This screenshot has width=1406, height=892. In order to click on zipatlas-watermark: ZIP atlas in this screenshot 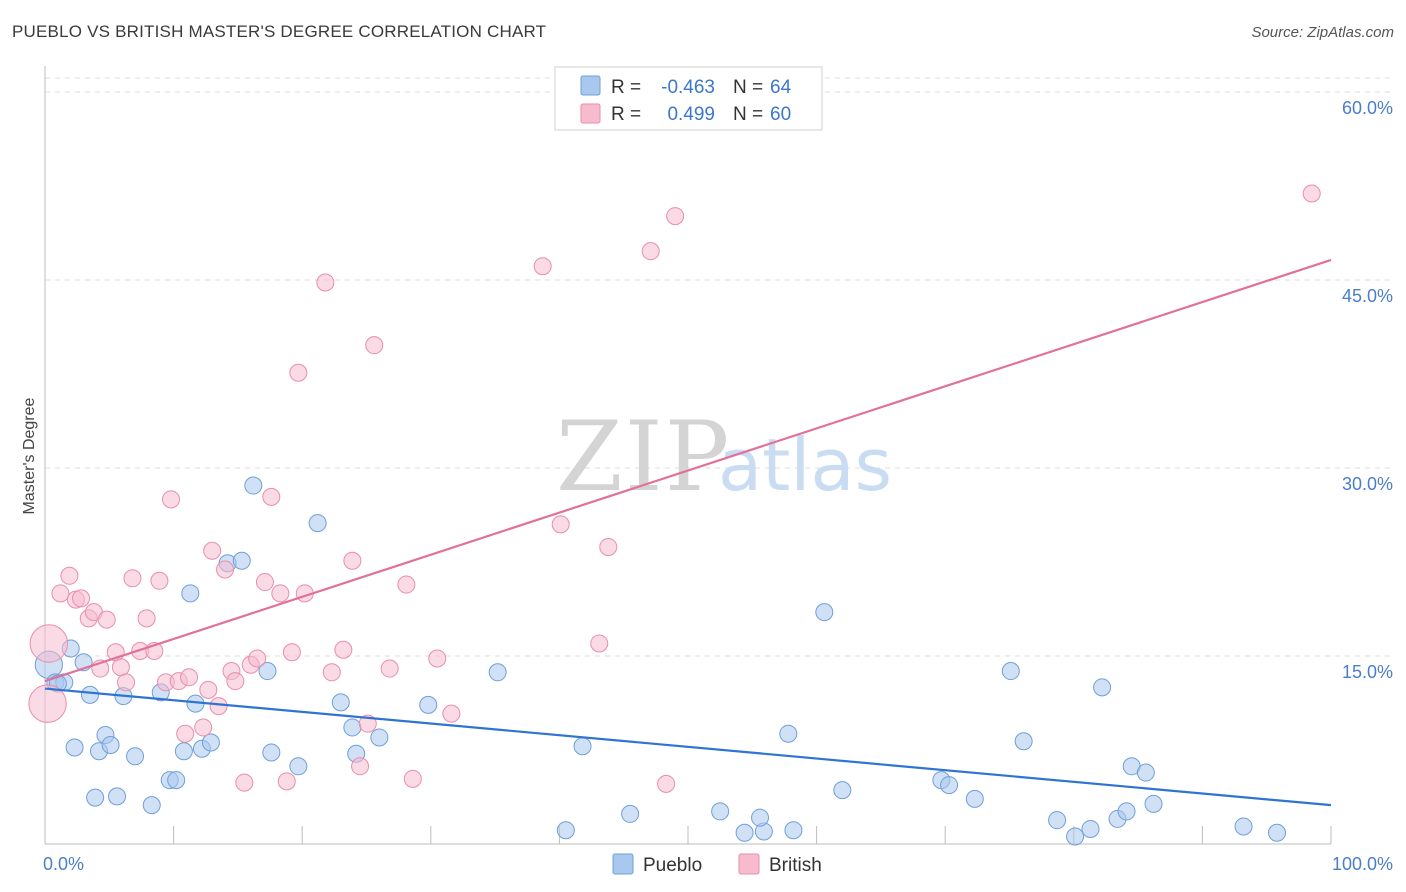, I will do `click(724, 457)`.